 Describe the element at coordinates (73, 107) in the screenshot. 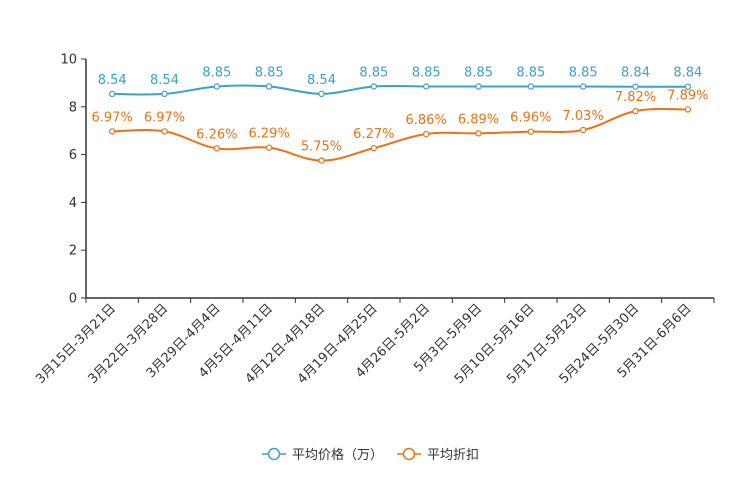

I see `y-tick-label: 8` at that location.